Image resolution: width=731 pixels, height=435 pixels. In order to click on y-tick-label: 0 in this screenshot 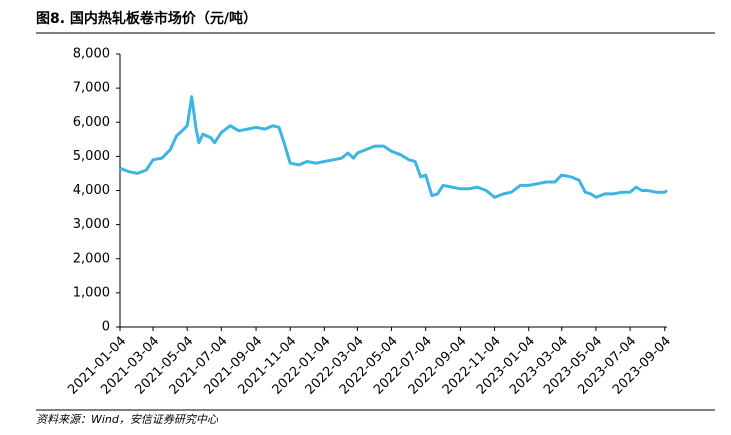, I will do `click(106, 327)`.